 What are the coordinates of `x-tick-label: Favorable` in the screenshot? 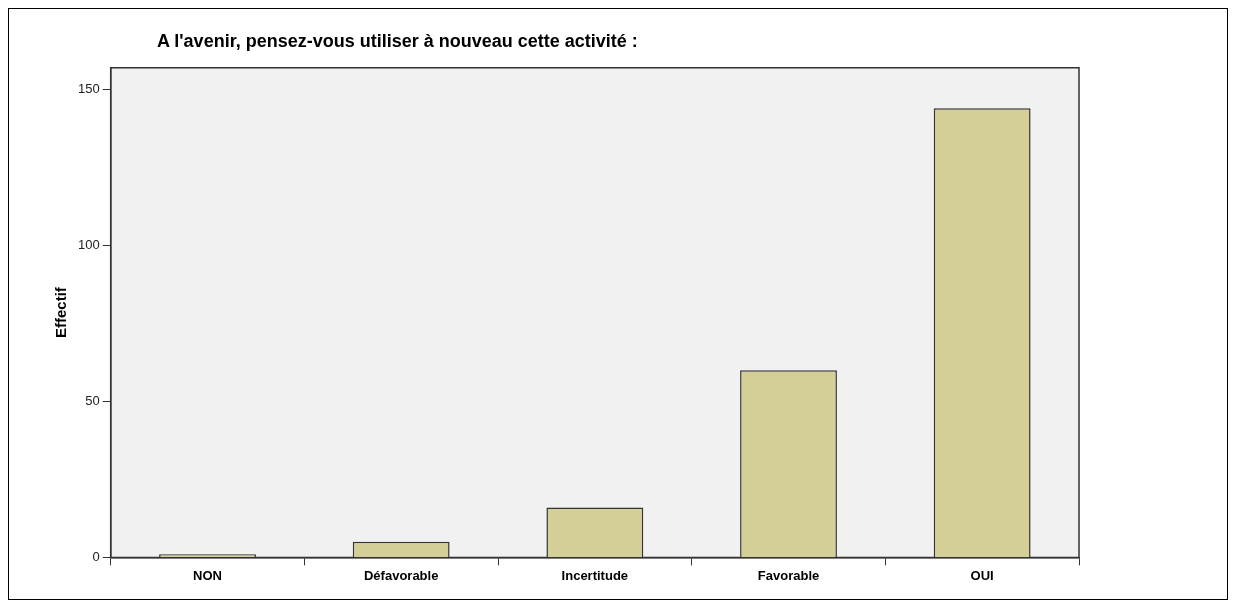 It's located at (788, 575).